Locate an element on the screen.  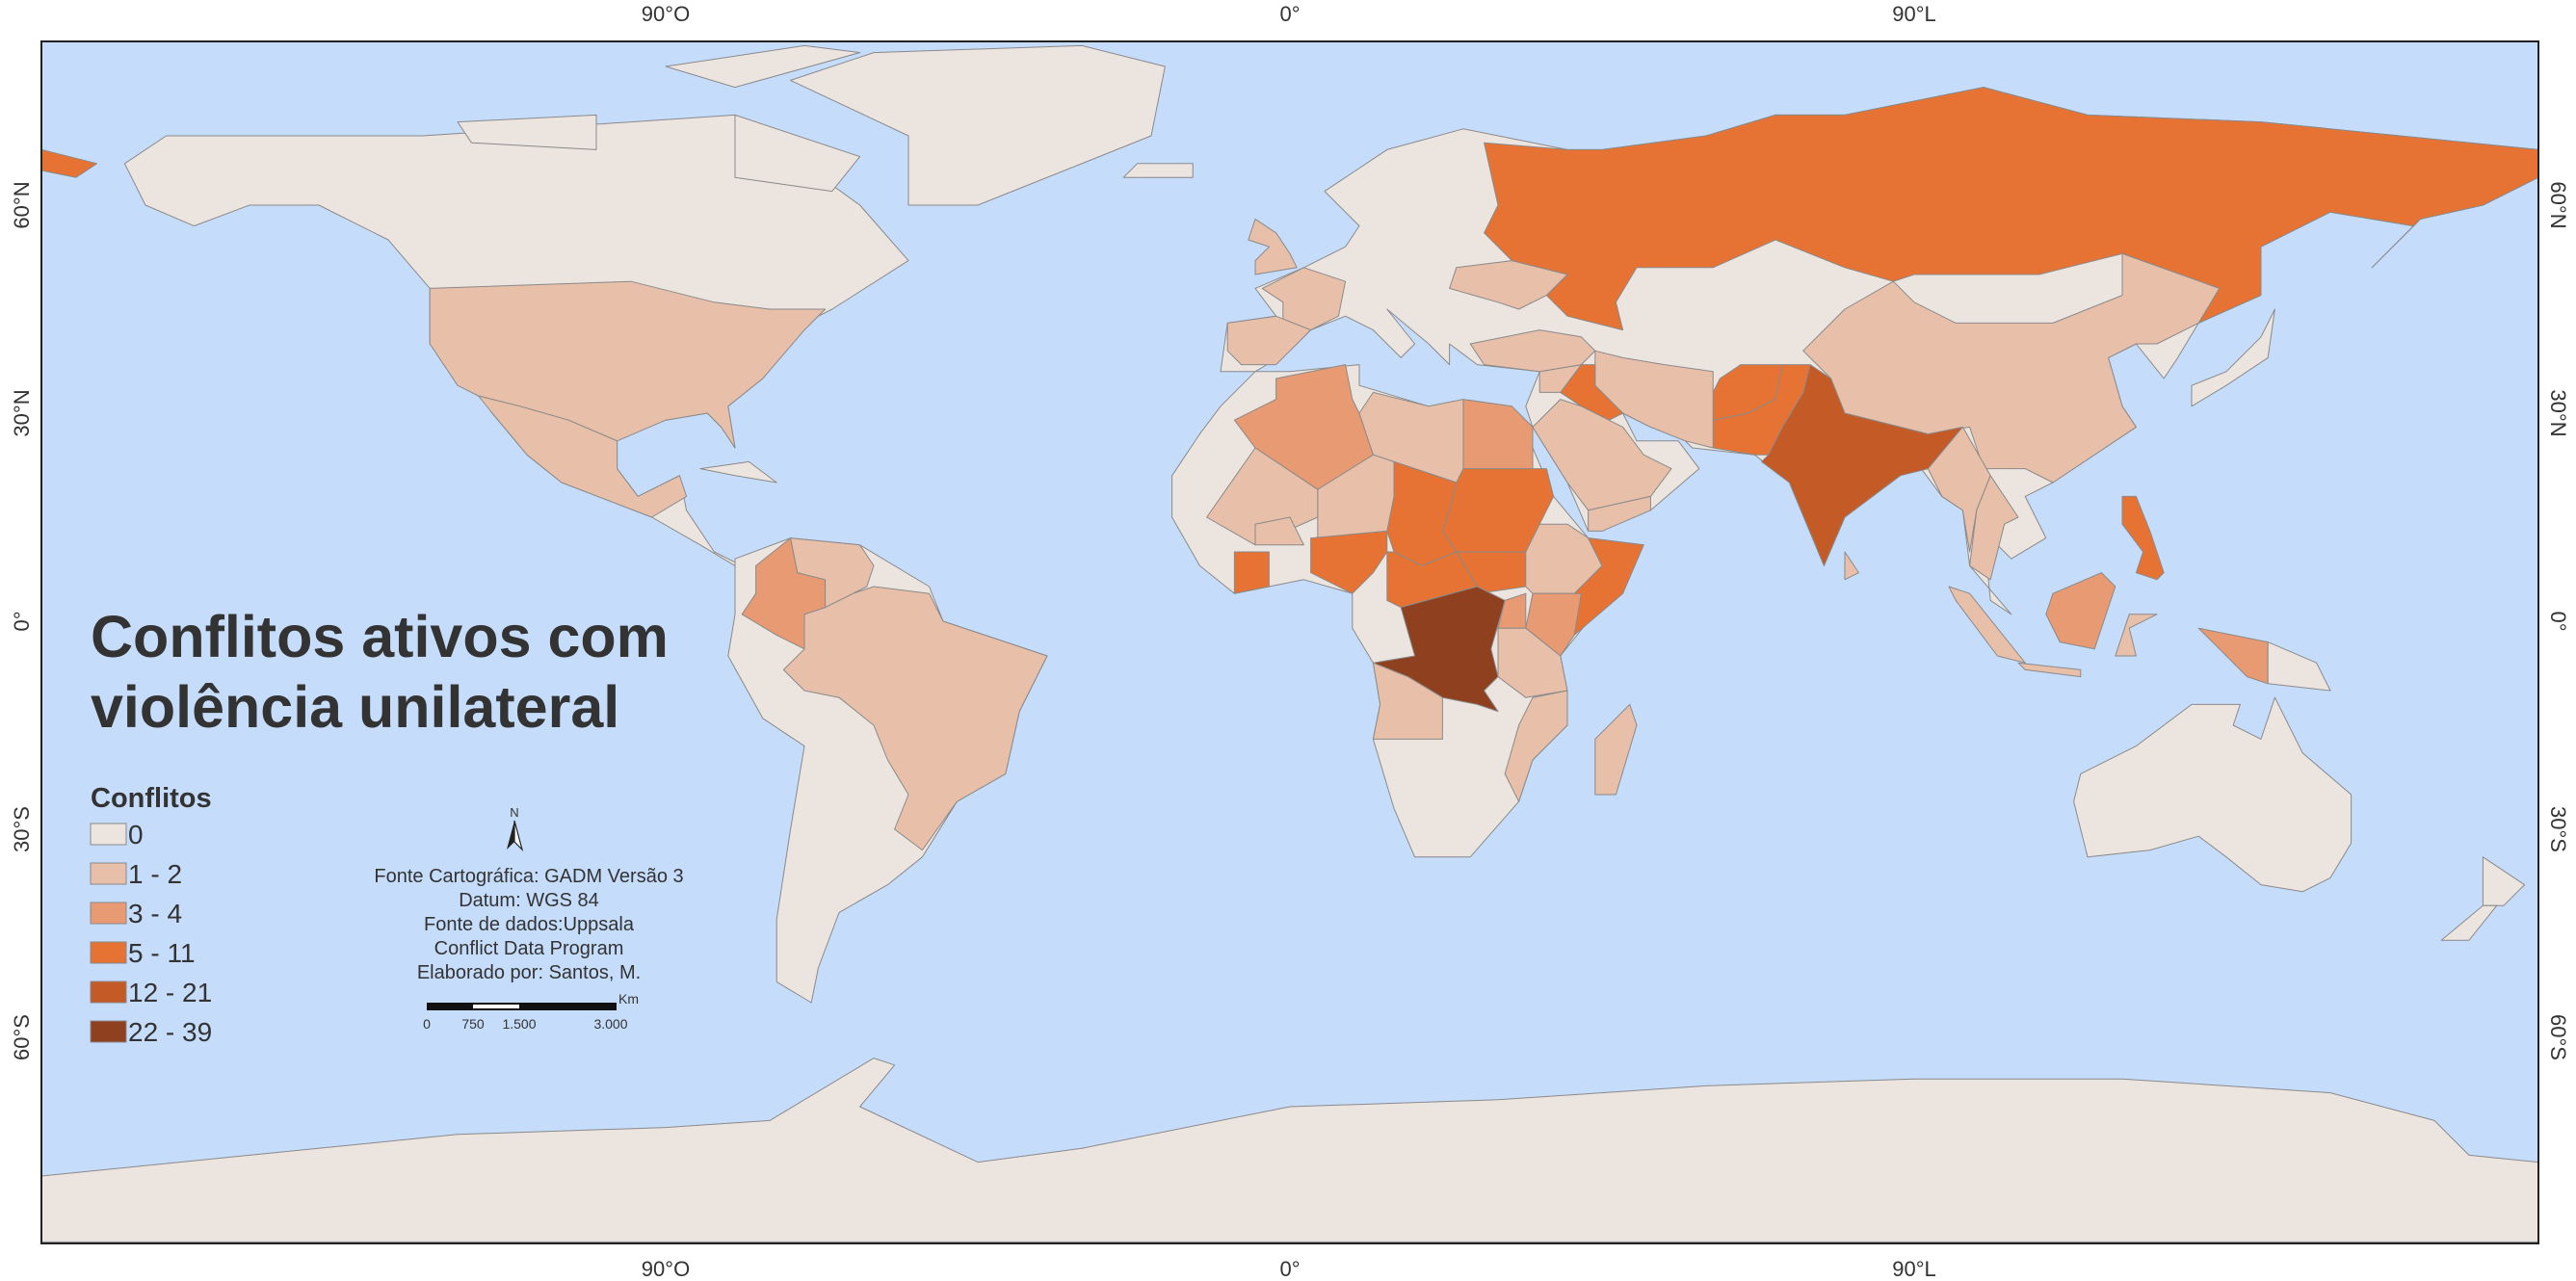
scale-label: 1.500 is located at coordinates (519, 1024).